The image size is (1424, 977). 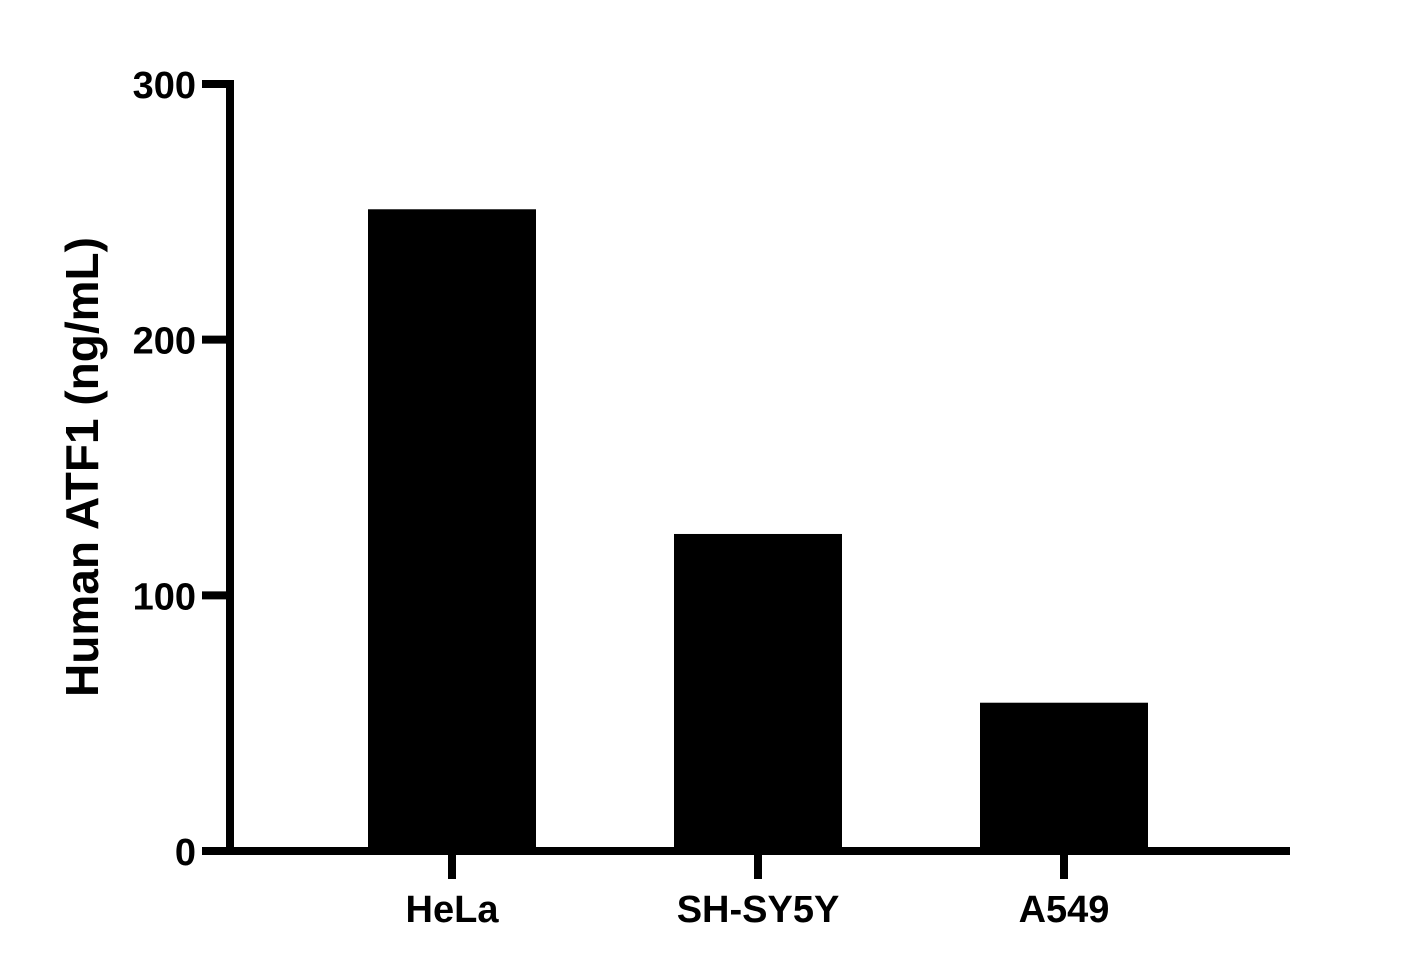 What do you see at coordinates (181, 469) in the screenshot?
I see `y-ticks: 0 100 200 300` at bounding box center [181, 469].